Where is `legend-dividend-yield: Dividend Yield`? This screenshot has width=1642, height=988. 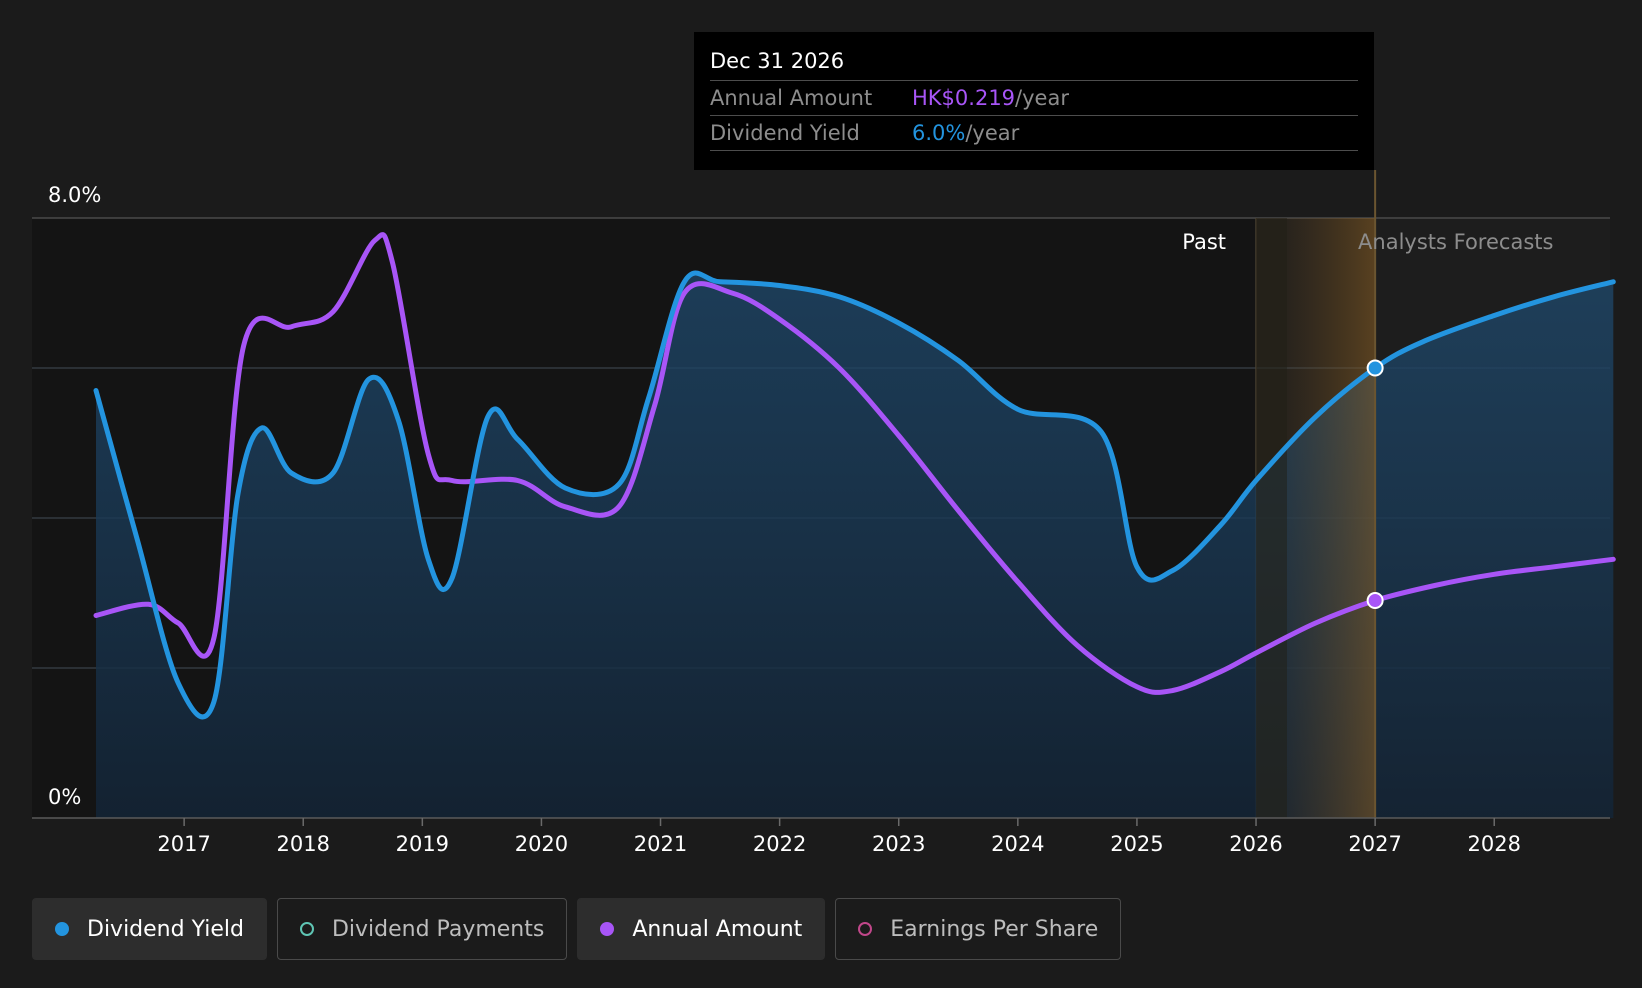 legend-dividend-yield: Dividend Yield is located at coordinates (149, 929).